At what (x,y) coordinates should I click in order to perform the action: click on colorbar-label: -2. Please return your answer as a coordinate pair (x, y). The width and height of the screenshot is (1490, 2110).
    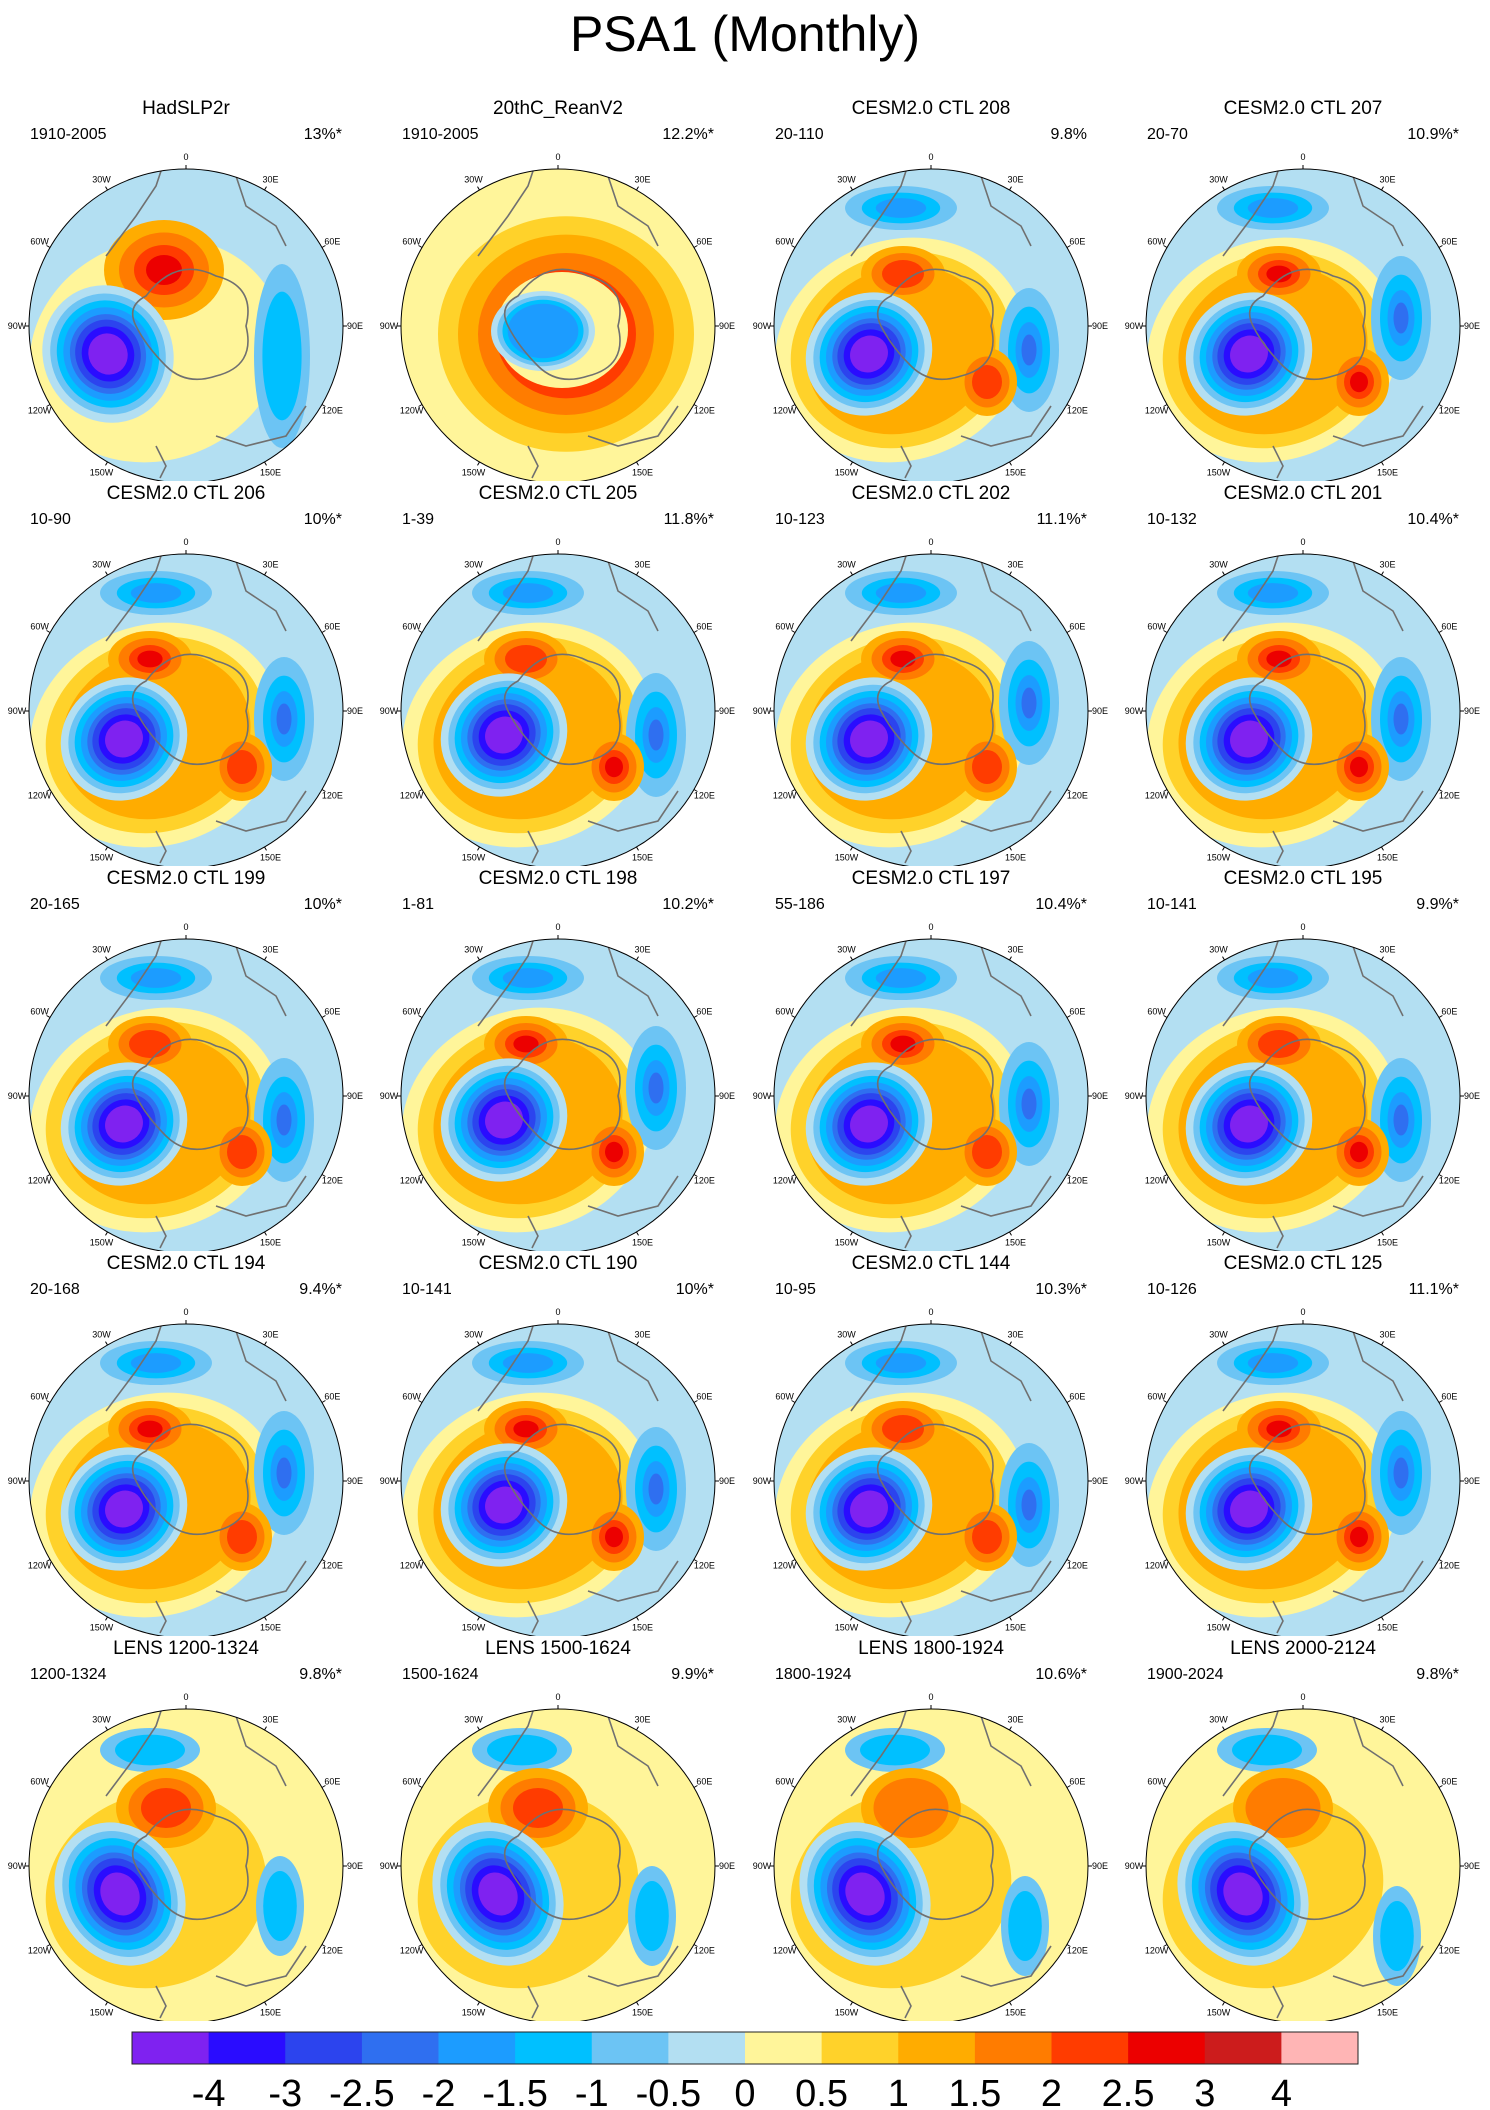
    Looking at the image, I should click on (439, 2091).